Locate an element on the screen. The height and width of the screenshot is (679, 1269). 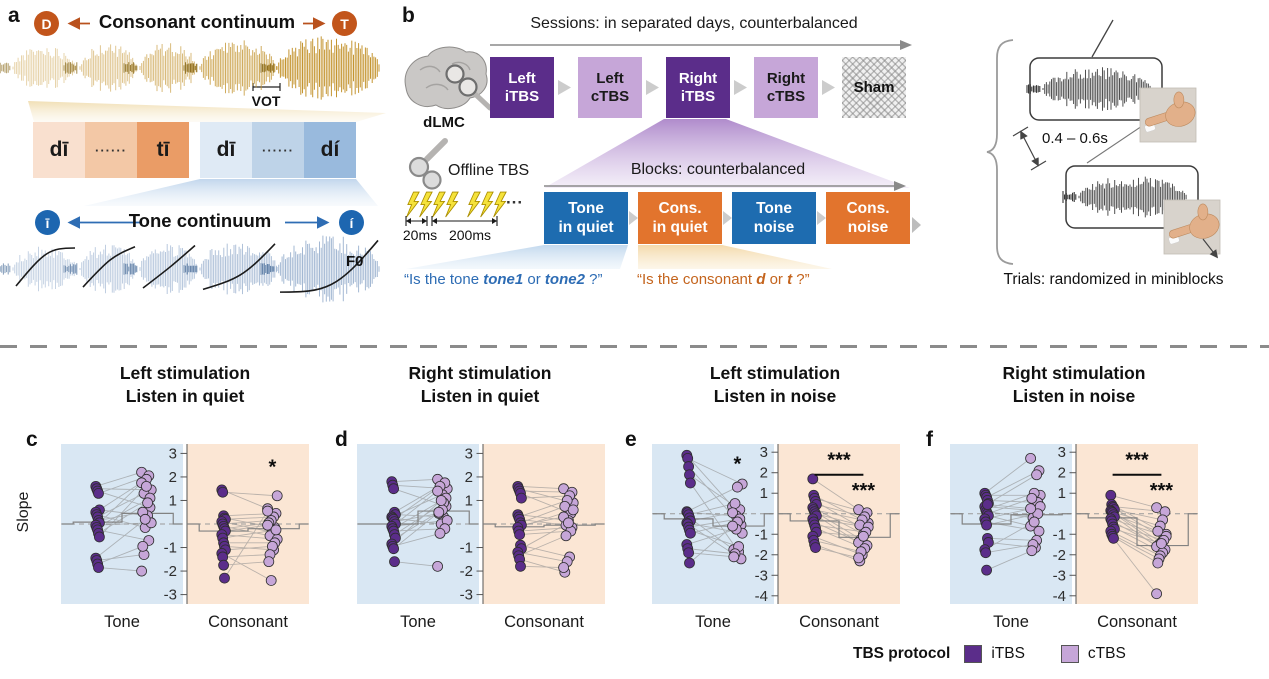
session-box-sham: Sham is located at coordinates (874, 87).